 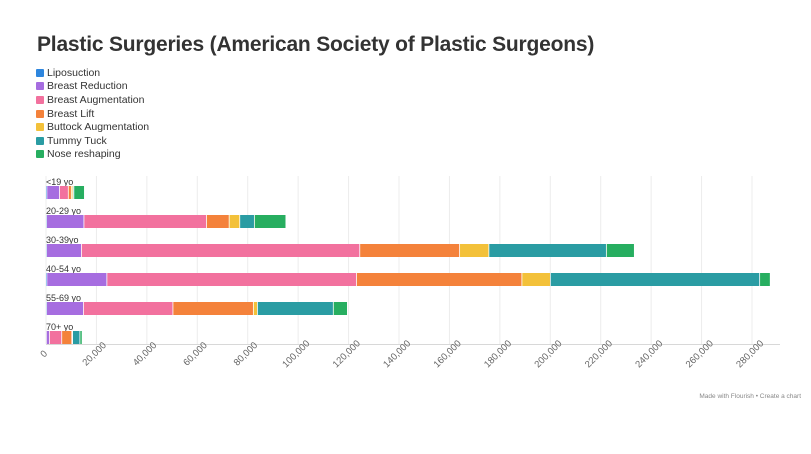 What do you see at coordinates (63, 211) in the screenshot?
I see `category-label: 20-29 yo` at bounding box center [63, 211].